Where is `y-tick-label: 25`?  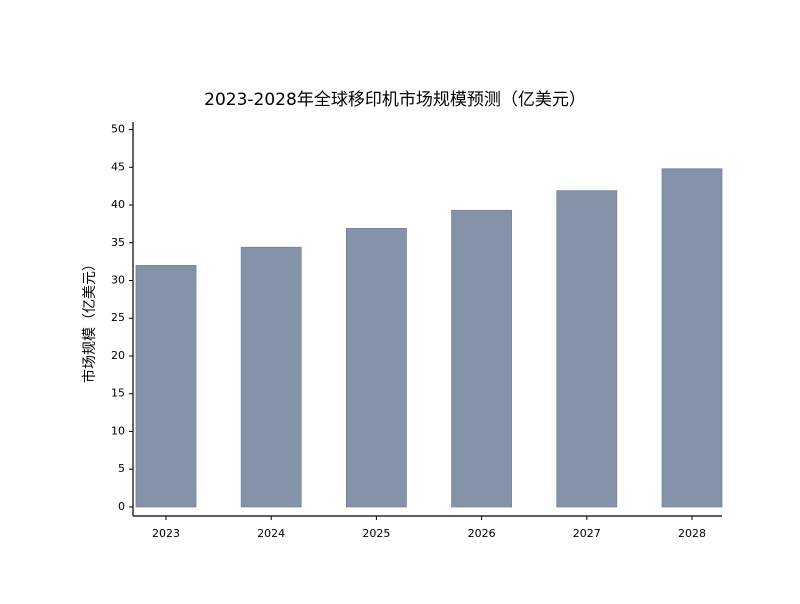 y-tick-label: 25 is located at coordinates (118, 317).